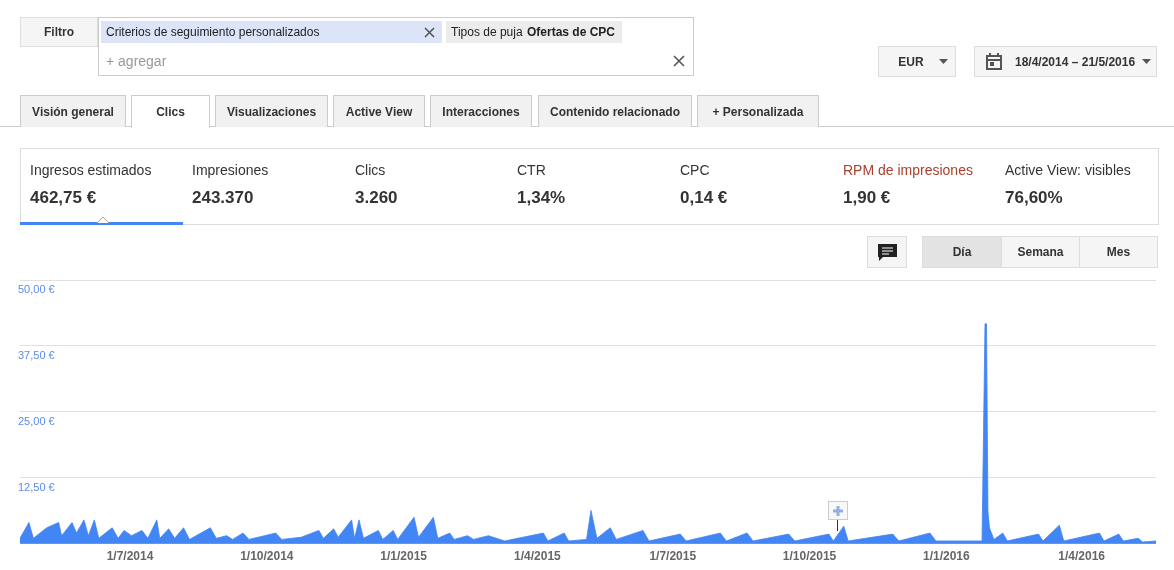 This screenshot has height=570, width=1174. What do you see at coordinates (867, 198) in the screenshot?
I see `text: 1,90 €` at bounding box center [867, 198].